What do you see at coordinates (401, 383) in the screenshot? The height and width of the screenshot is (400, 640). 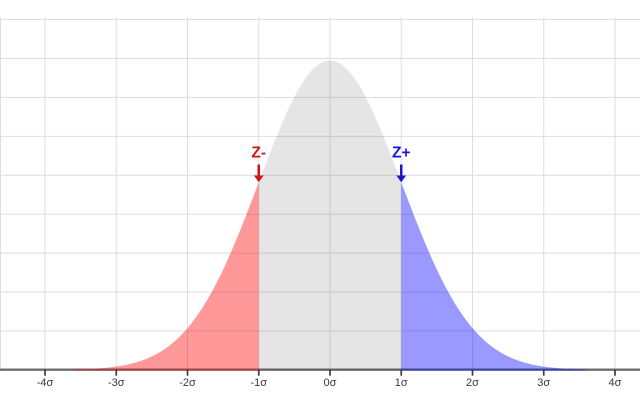 I see `svg-text: 1σ` at bounding box center [401, 383].